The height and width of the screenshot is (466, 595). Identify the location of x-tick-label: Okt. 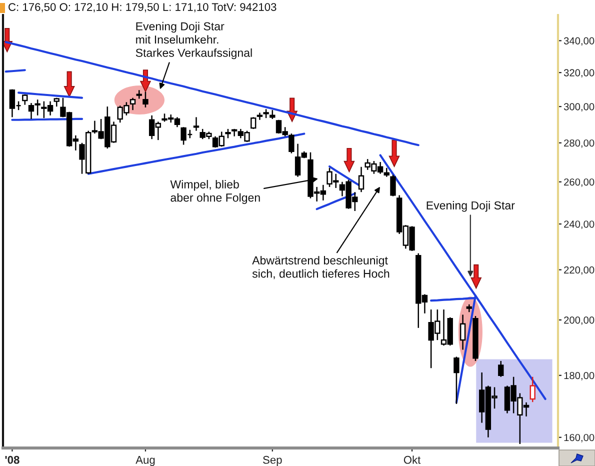
(412, 460).